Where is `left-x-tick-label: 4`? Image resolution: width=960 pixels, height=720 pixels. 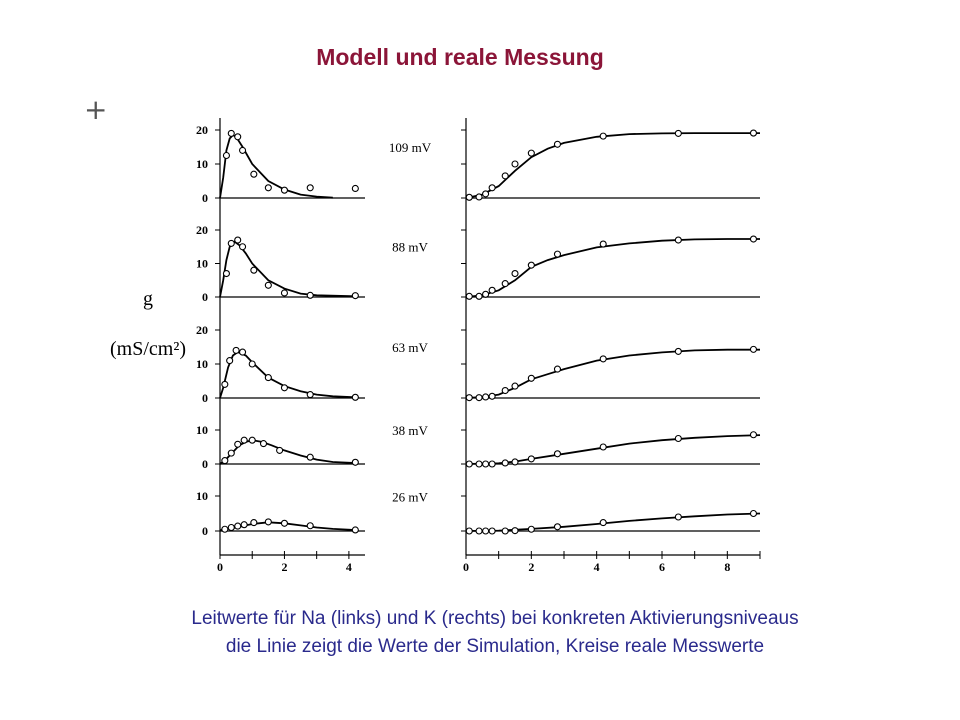
left-x-tick-label: 4 is located at coordinates (349, 567).